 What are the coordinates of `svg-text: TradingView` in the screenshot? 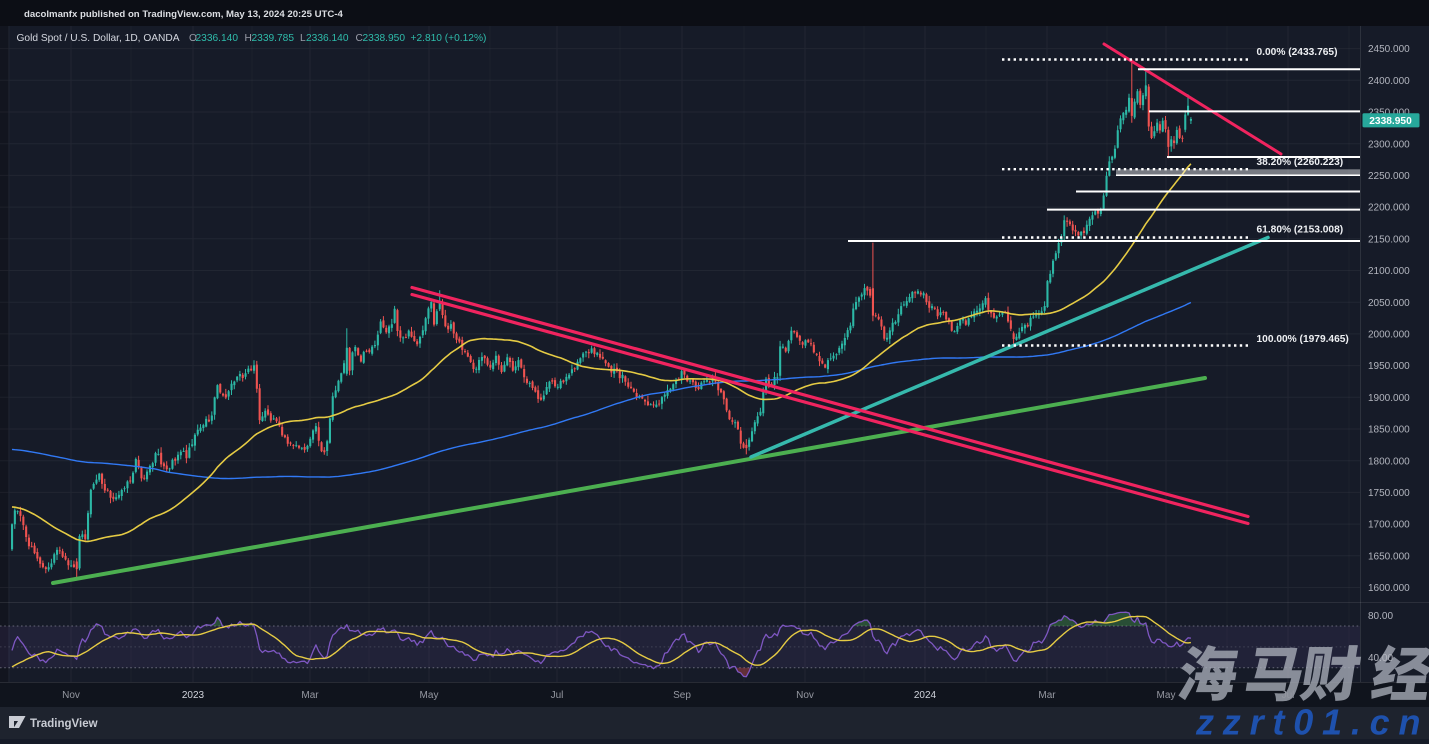 It's located at (64, 724).